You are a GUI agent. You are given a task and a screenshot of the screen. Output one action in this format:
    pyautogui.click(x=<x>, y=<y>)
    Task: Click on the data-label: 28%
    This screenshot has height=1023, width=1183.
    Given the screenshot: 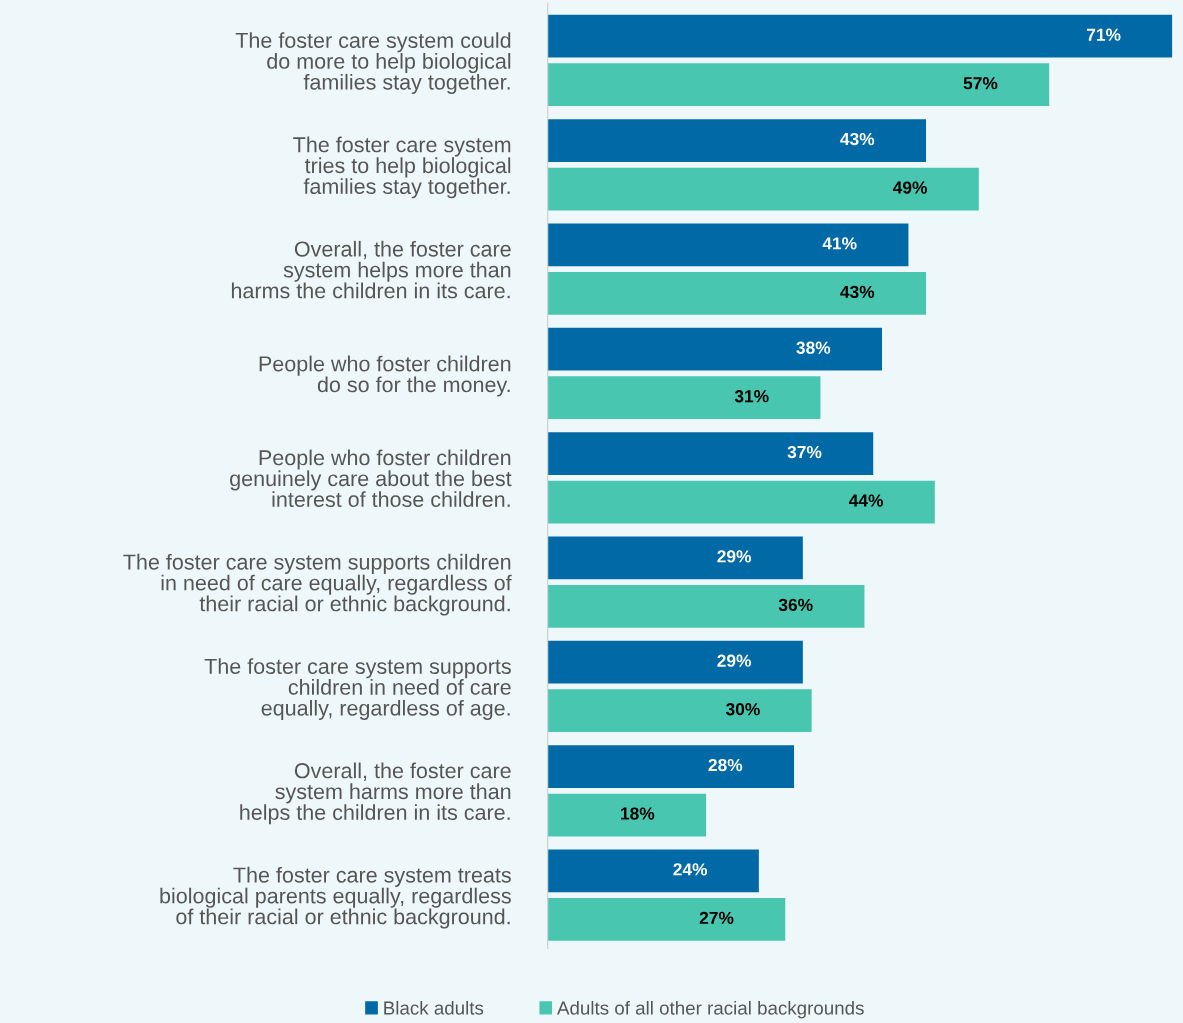 What is the action you would take?
    pyautogui.click(x=725, y=765)
    